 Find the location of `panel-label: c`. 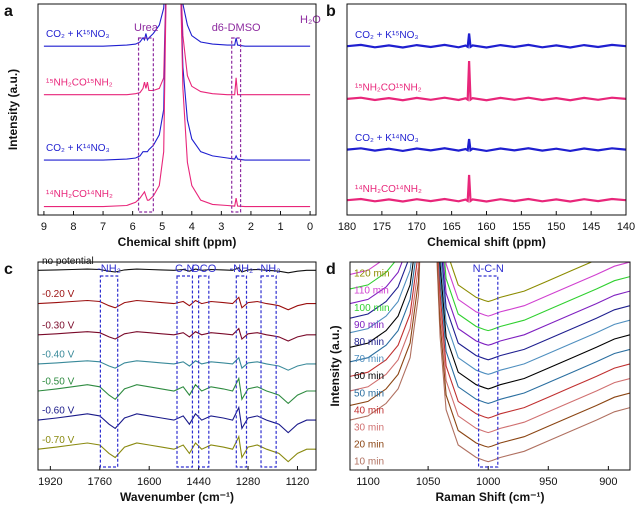

panel-label: c is located at coordinates (8, 269).